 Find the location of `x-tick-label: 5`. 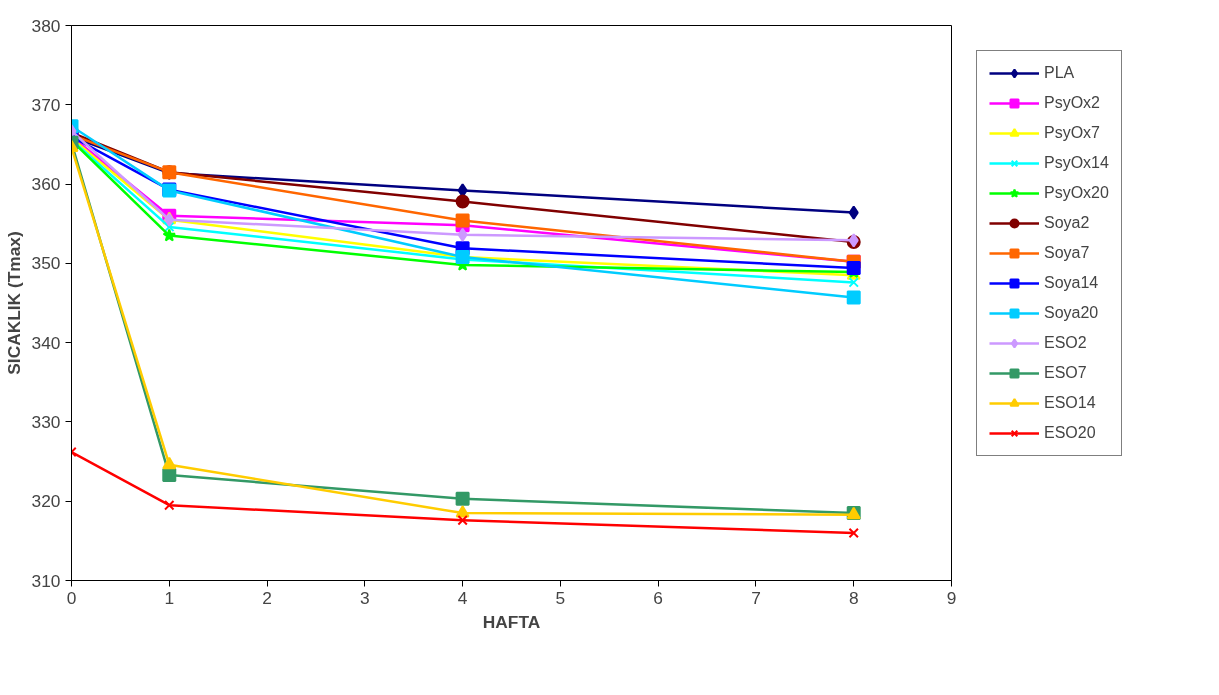

x-tick-label: 5 is located at coordinates (560, 597).